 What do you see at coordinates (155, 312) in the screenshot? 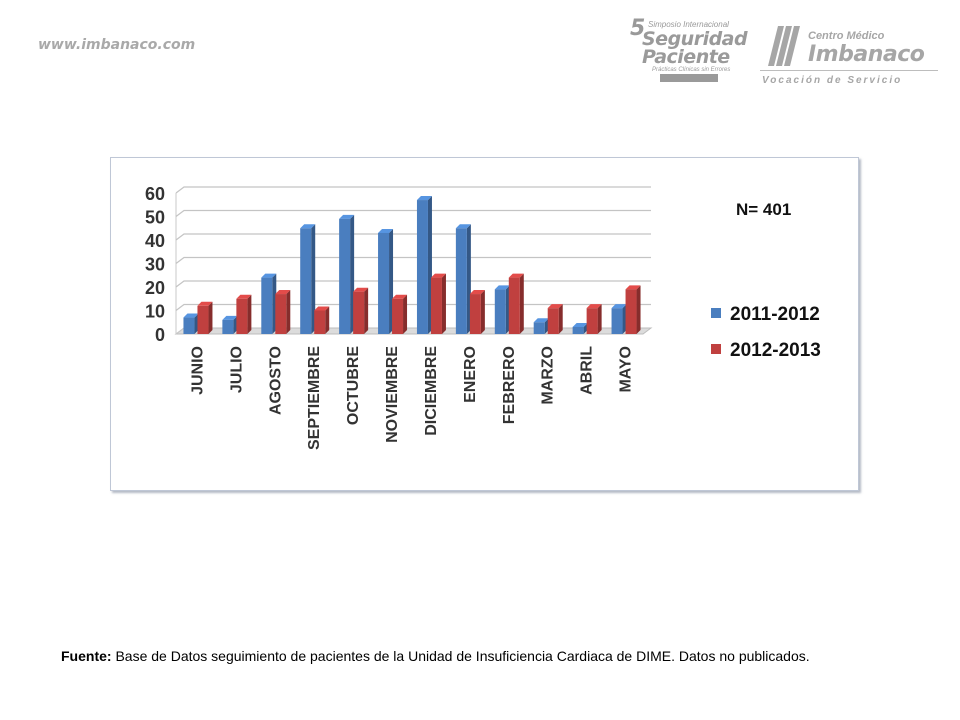
I see `y-tick-label: 10` at bounding box center [155, 312].